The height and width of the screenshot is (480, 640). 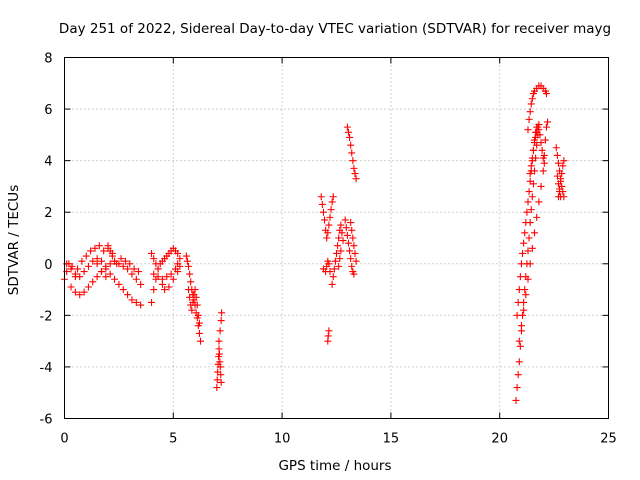 I want to click on x-tick-label: 10, so click(x=282, y=439).